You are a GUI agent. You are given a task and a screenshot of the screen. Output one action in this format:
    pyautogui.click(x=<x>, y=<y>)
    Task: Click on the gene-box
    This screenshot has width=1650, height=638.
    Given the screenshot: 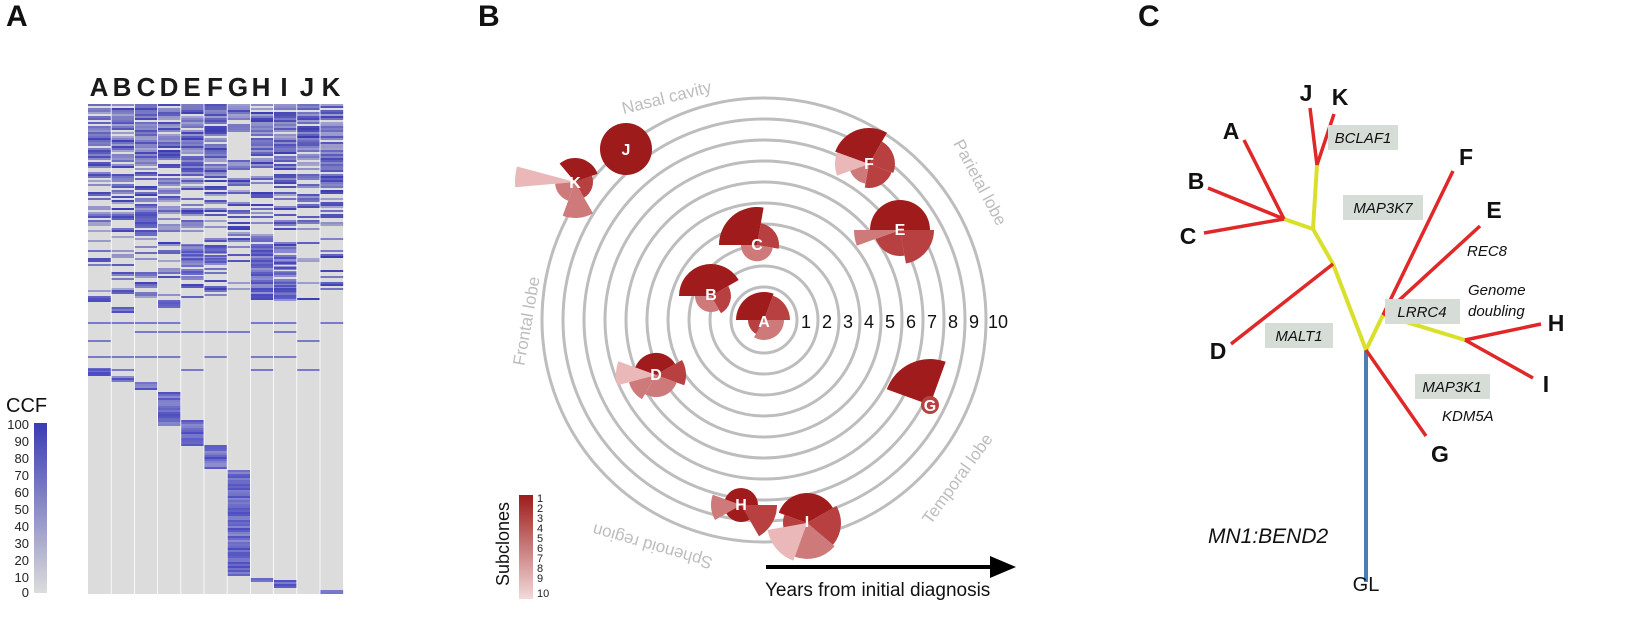 What is the action you would take?
    pyautogui.click(x=1383, y=207)
    